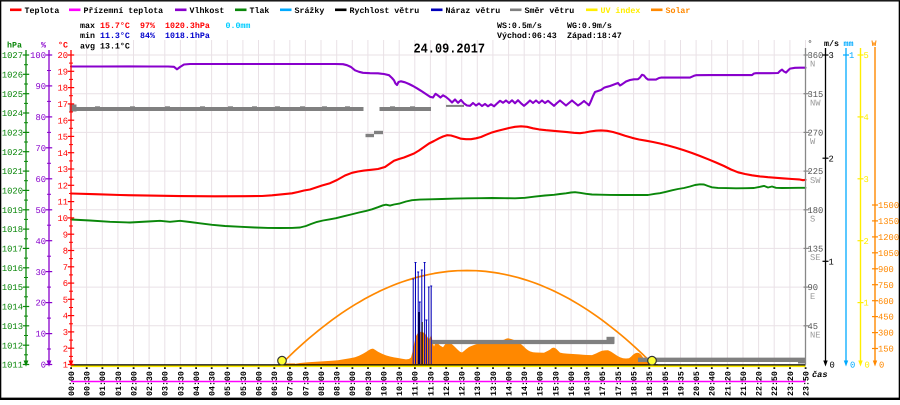  What do you see at coordinates (866, 56) in the screenshot?
I see `svg-text: 5` at bounding box center [866, 56].